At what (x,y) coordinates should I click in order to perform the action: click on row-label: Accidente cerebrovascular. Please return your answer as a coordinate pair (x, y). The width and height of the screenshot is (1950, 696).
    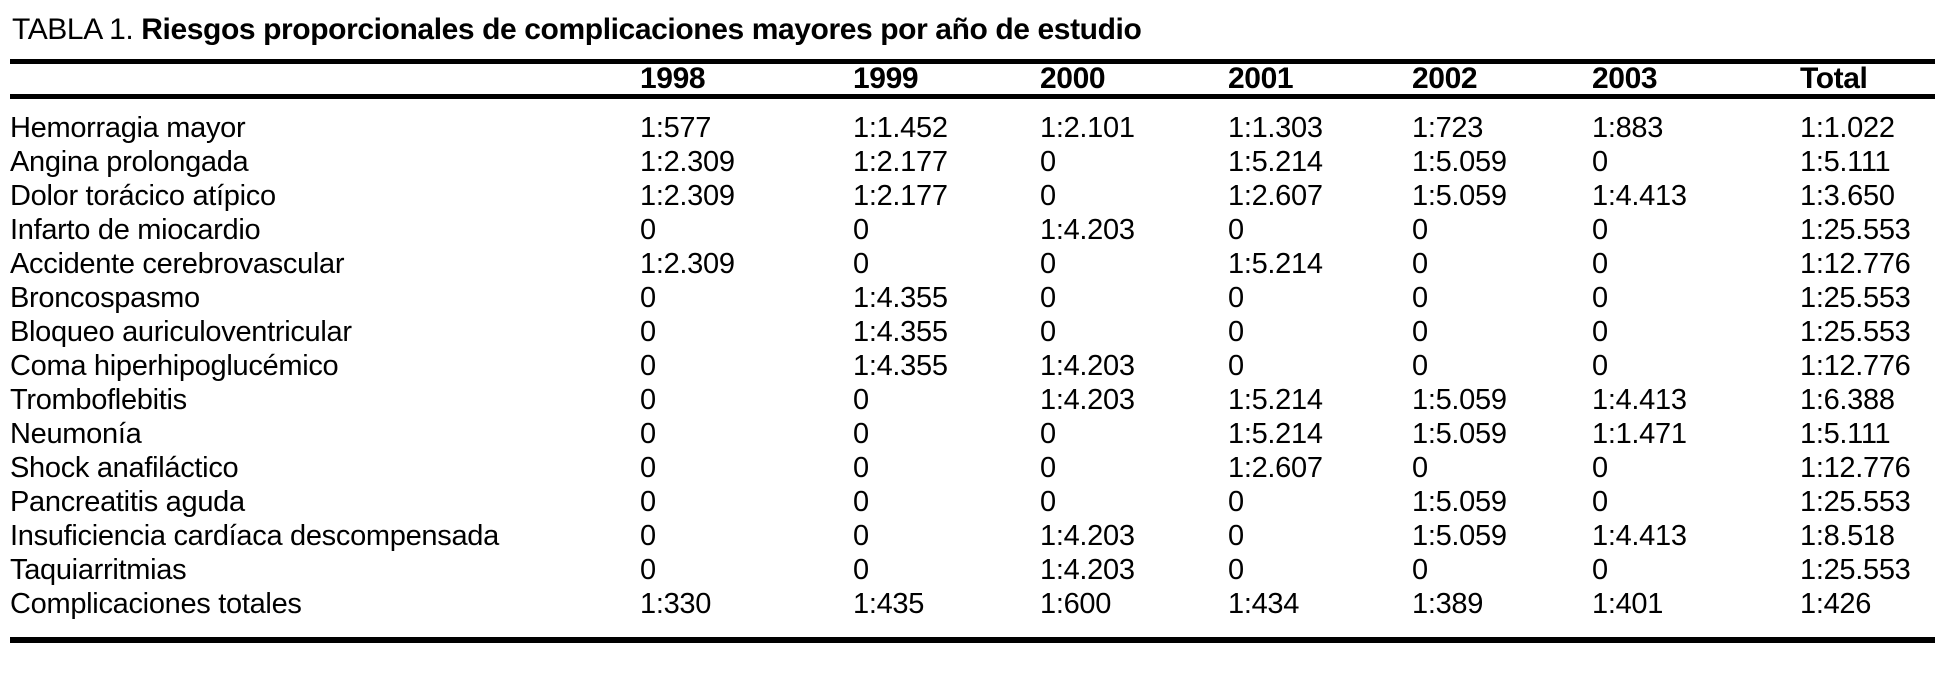
    Looking at the image, I should click on (177, 264).